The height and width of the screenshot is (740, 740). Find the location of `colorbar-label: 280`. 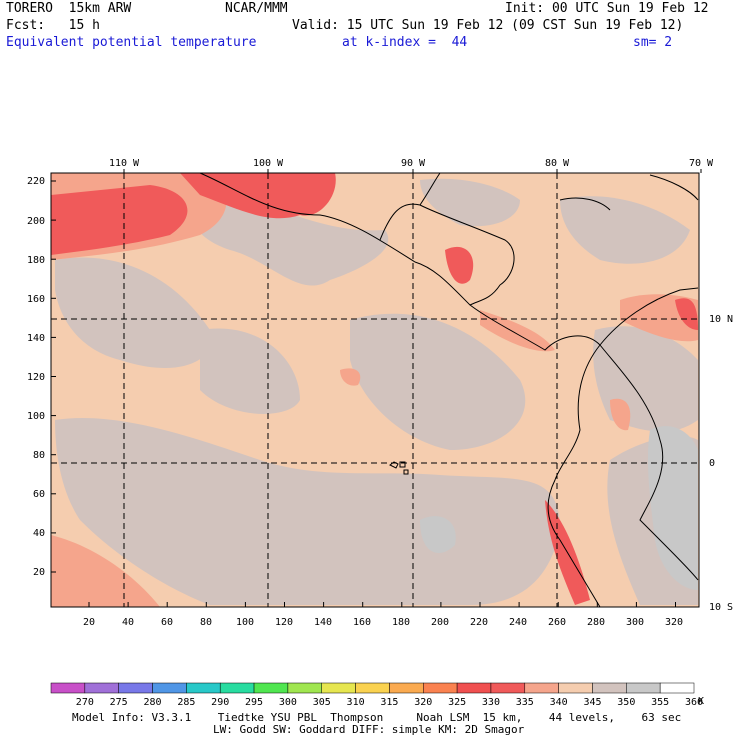

colorbar-label: 280 is located at coordinates (152, 702).